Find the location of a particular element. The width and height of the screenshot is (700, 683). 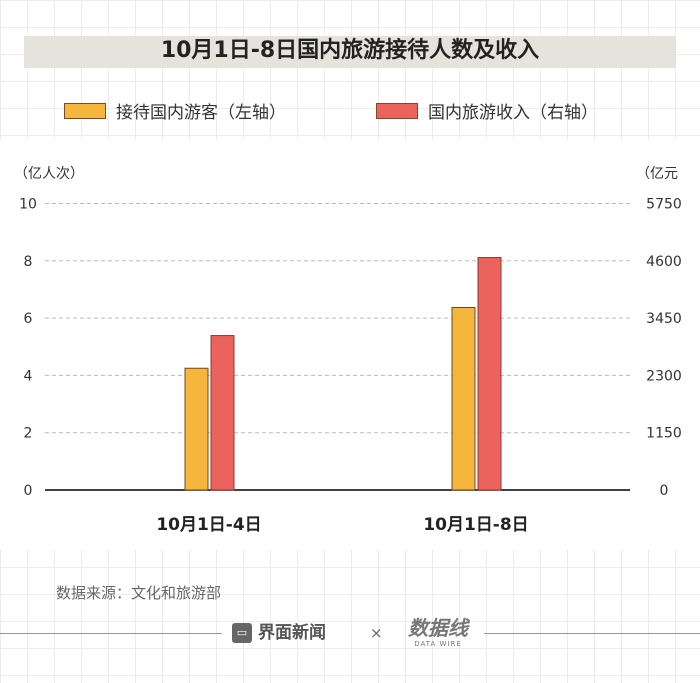

legend: 接待国内游客（左轴） 国内旅游收入（右轴） is located at coordinates (350, 110).